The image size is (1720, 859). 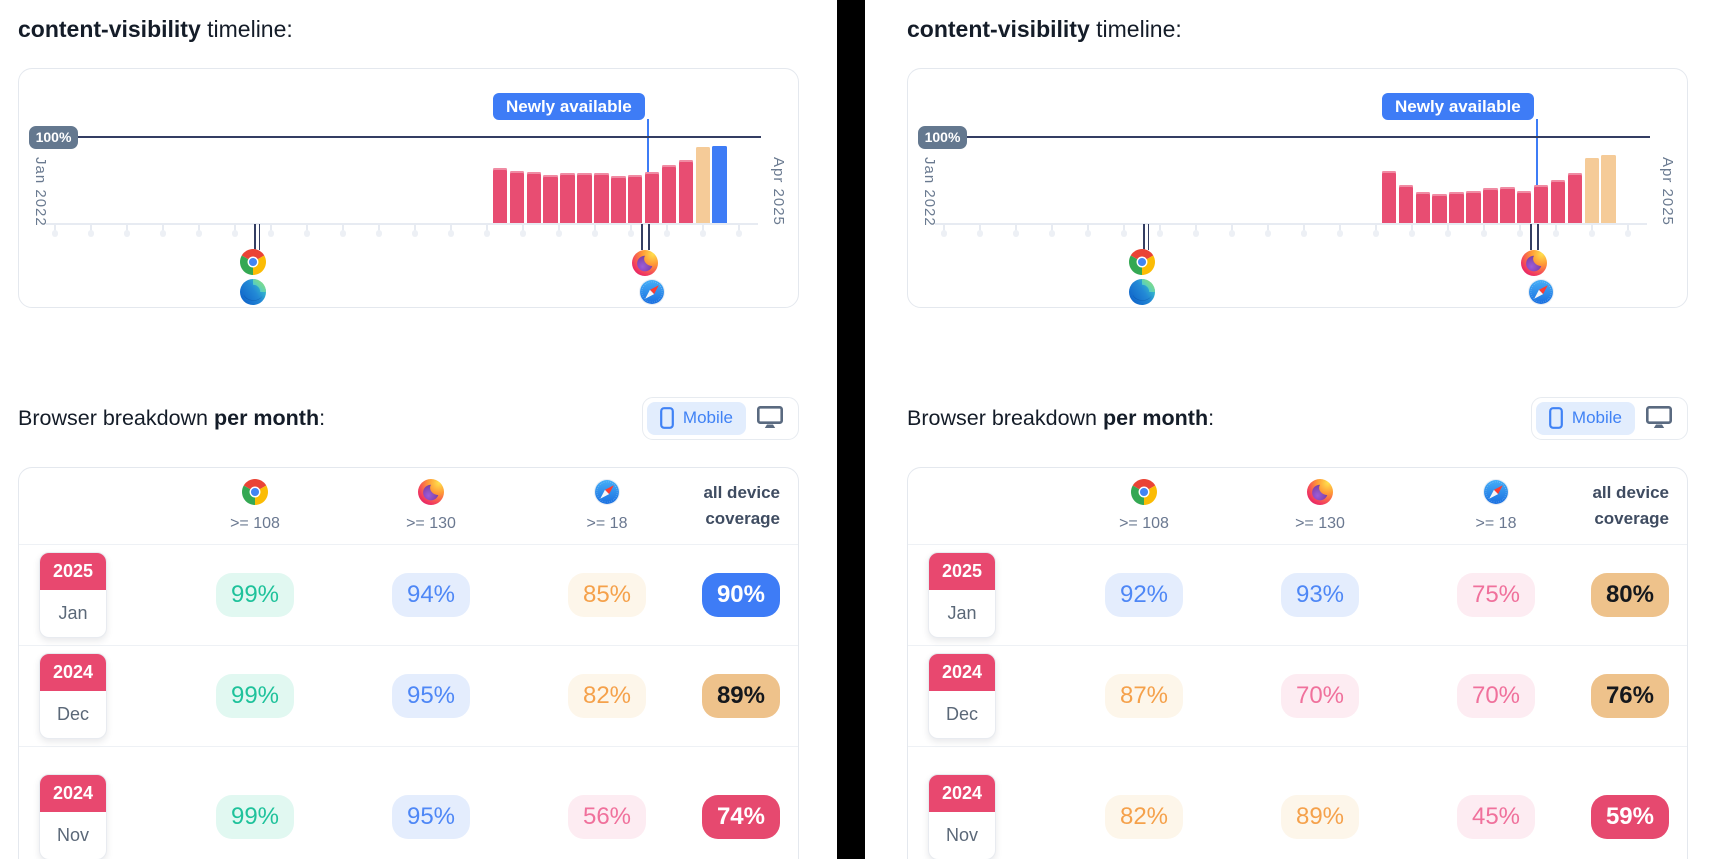 I want to click on timeline-card: Newly available 100% Jan 2022 Apr 2025, so click(x=1297, y=188).